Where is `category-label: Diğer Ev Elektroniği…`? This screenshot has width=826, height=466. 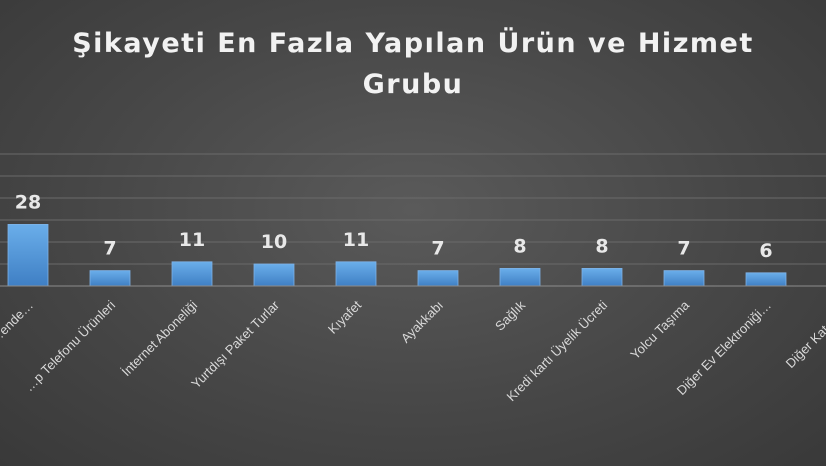 category-label: Diğer Ev Elektroniği… is located at coordinates (724, 348).